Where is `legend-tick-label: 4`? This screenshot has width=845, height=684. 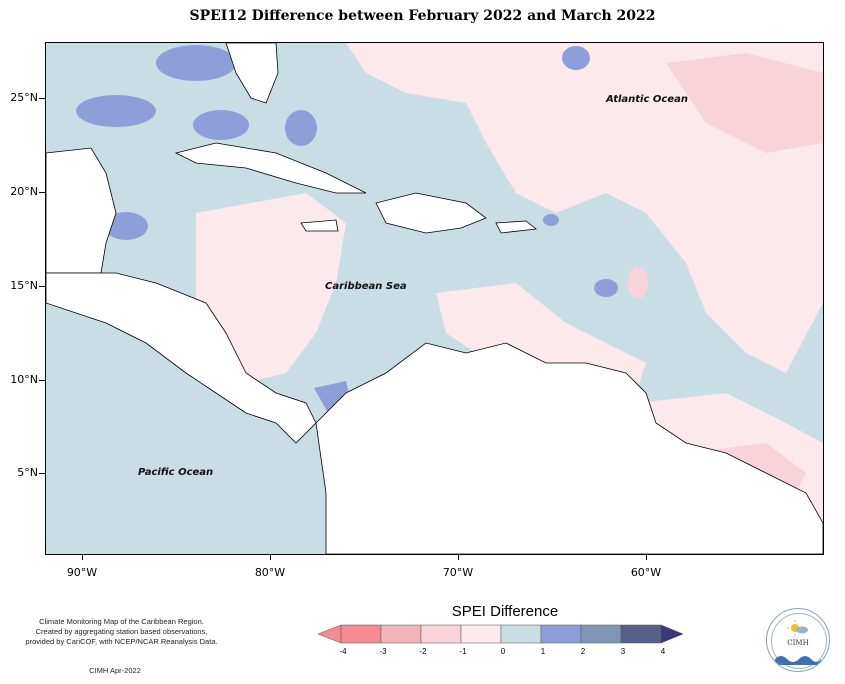
legend-tick-label: 4 is located at coordinates (663, 651).